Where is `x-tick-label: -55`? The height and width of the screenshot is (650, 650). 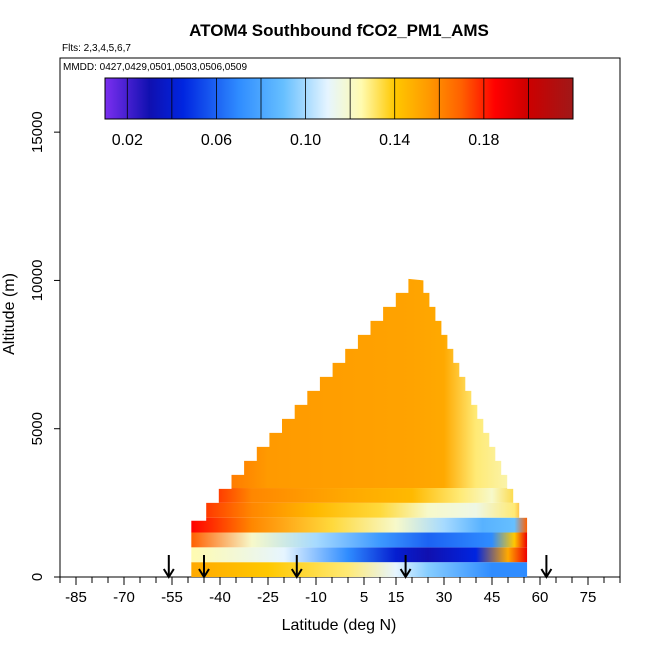
x-tick-label: -55 is located at coordinates (172, 597).